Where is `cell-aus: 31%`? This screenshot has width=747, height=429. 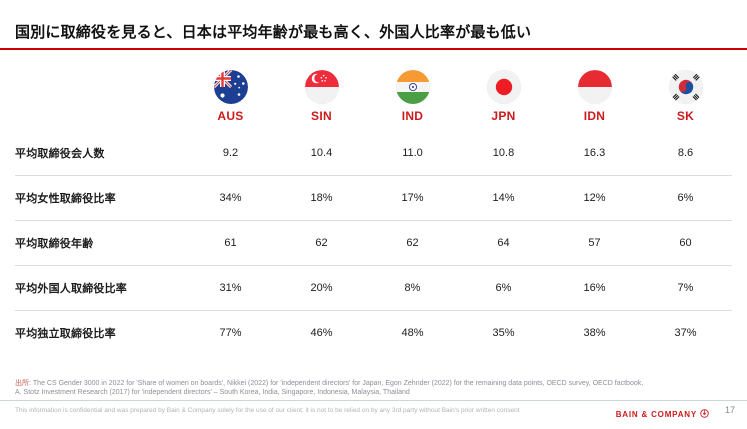
cell-aus: 31% is located at coordinates (230, 288).